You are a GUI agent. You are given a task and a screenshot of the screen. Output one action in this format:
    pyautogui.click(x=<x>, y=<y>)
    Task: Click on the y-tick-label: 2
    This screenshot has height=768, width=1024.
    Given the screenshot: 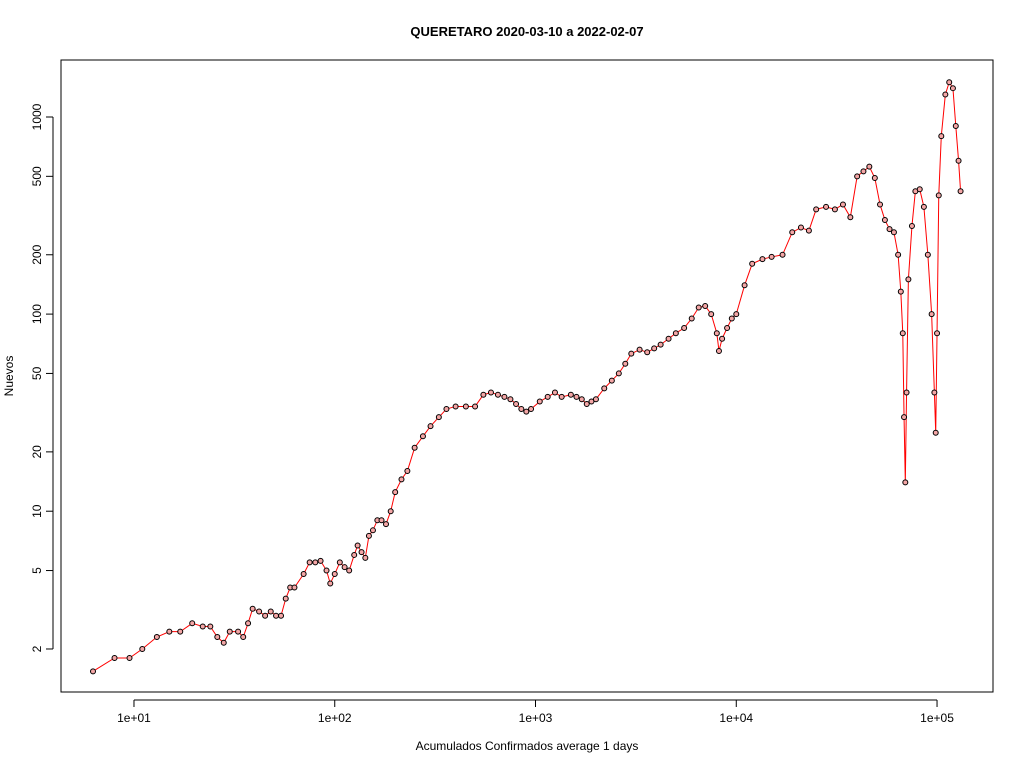 What is the action you would take?
    pyautogui.click(x=37, y=648)
    